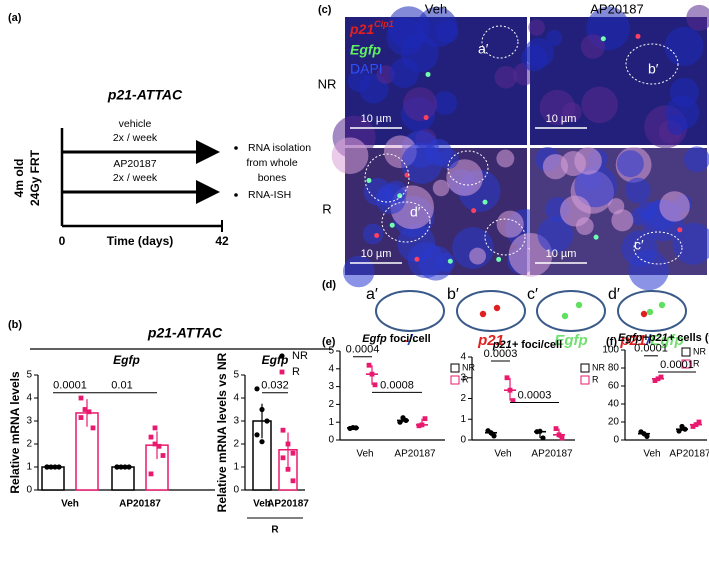 The image size is (709, 567). What do you see at coordinates (639, 245) in the screenshot?
I see `cell-label: c′` at bounding box center [639, 245].